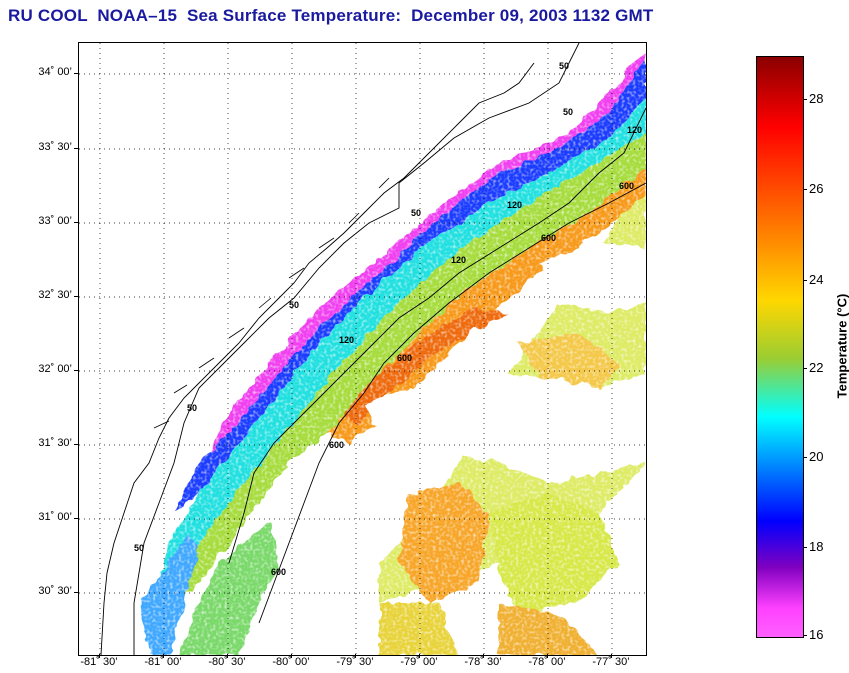 Image resolution: width=849 pixels, height=673 pixels. What do you see at coordinates (55, 517) in the screenshot?
I see `lat-label: 31˚ 00’` at bounding box center [55, 517].